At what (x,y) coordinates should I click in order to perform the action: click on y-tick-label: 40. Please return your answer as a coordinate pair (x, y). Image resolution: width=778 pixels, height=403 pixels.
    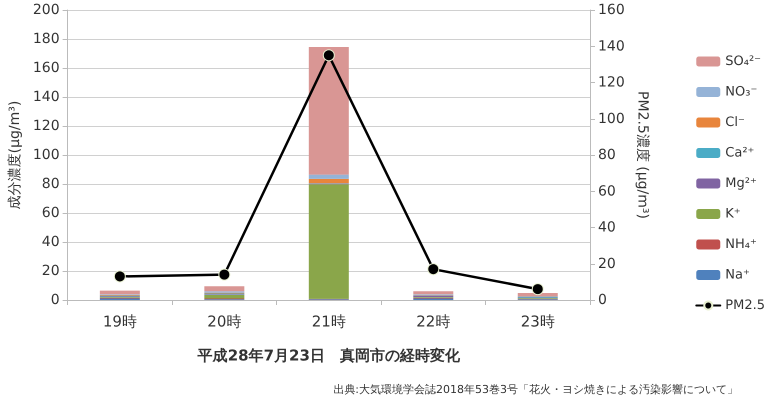
    Looking at the image, I should click on (51, 242).